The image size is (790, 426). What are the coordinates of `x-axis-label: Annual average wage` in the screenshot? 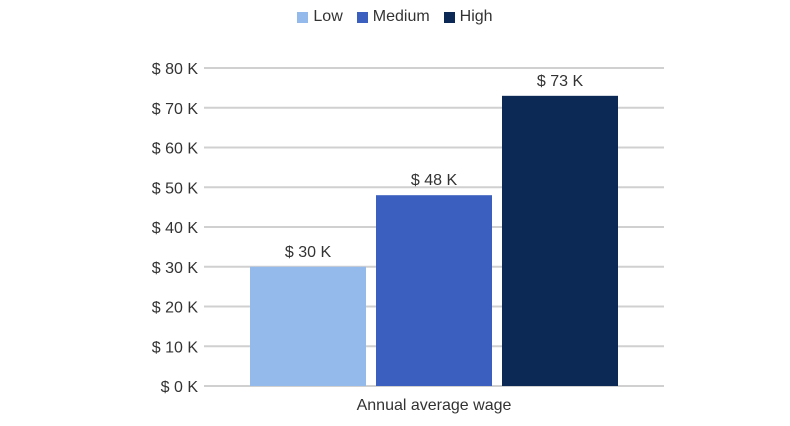 It's located at (434, 405).